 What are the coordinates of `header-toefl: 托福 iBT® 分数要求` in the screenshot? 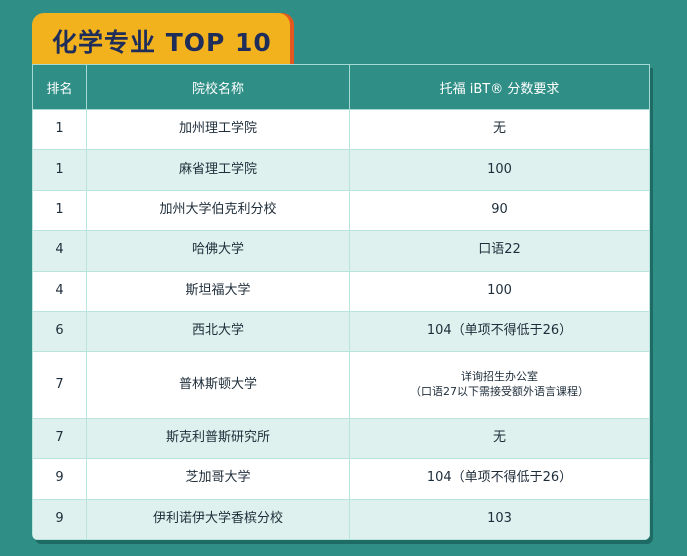 It's located at (499, 87).